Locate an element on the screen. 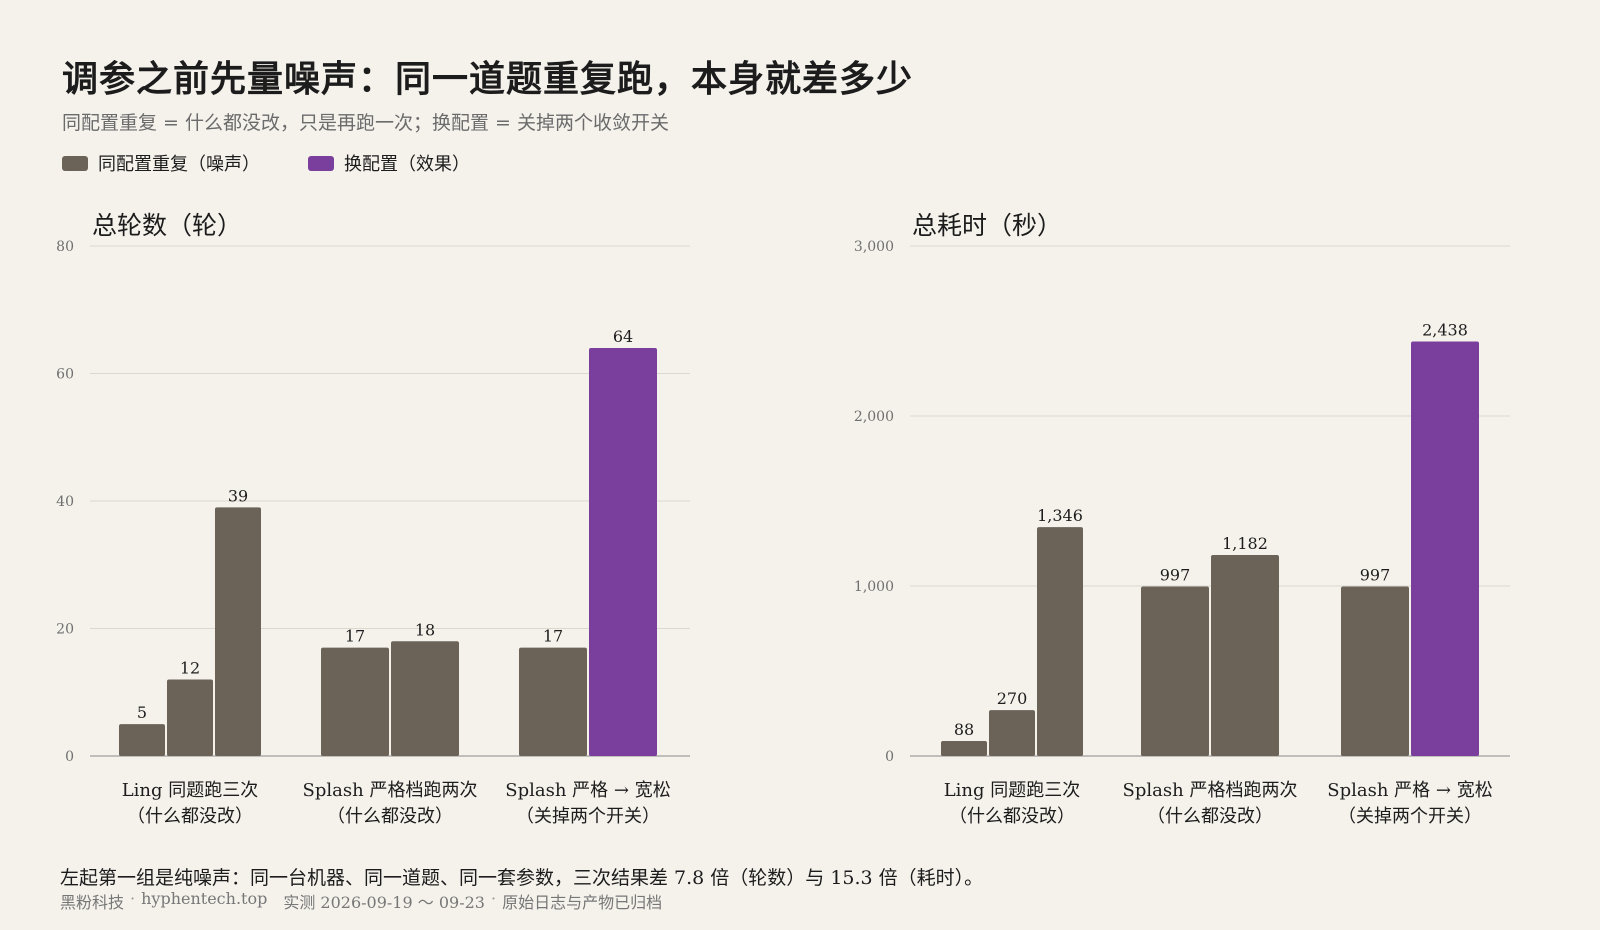  footer-site: hyphentech.top is located at coordinates (204, 898).